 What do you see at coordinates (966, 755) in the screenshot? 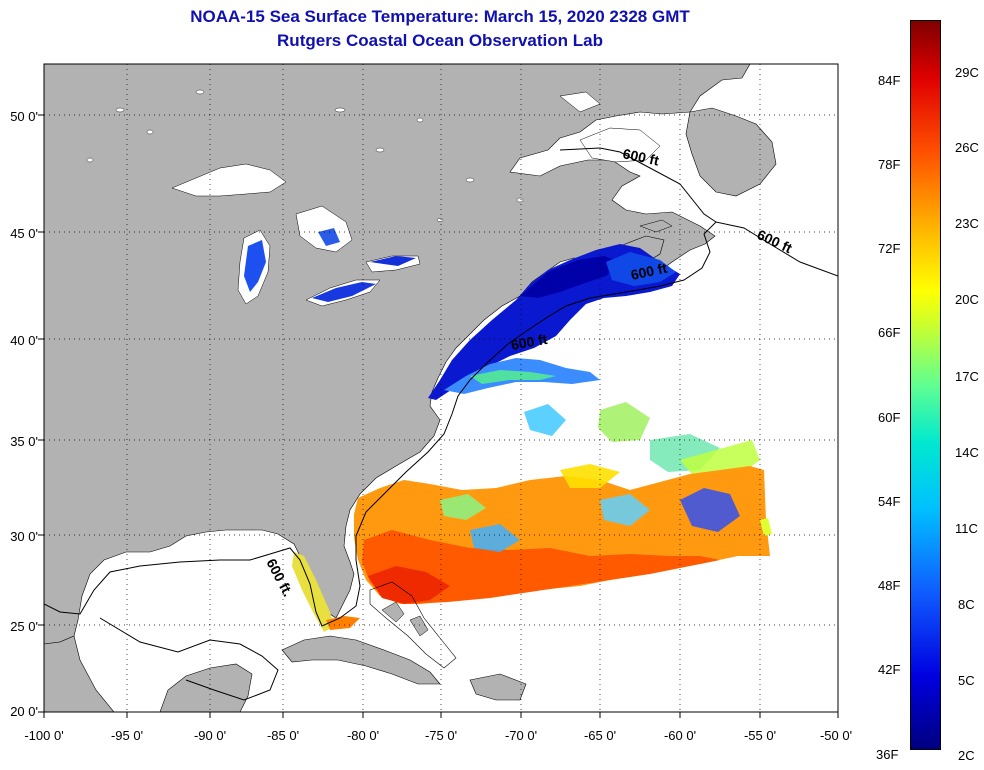
I see `colorbar-c-label: 2C` at bounding box center [966, 755].